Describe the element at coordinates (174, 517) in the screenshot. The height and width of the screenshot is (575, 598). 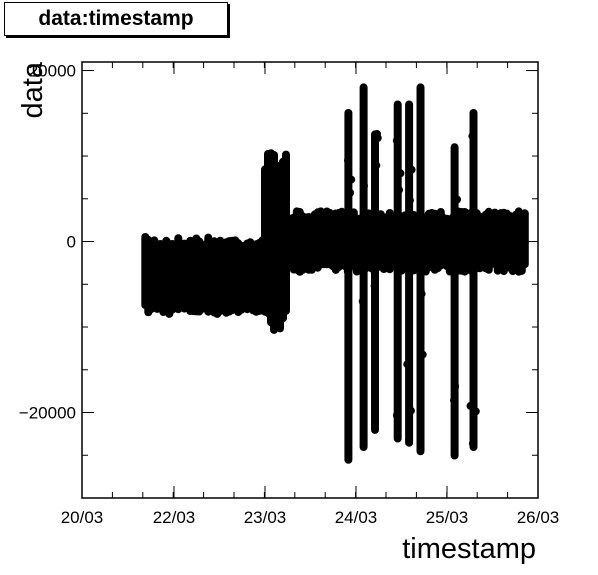
I see `x-tick-label: 22/03` at that location.